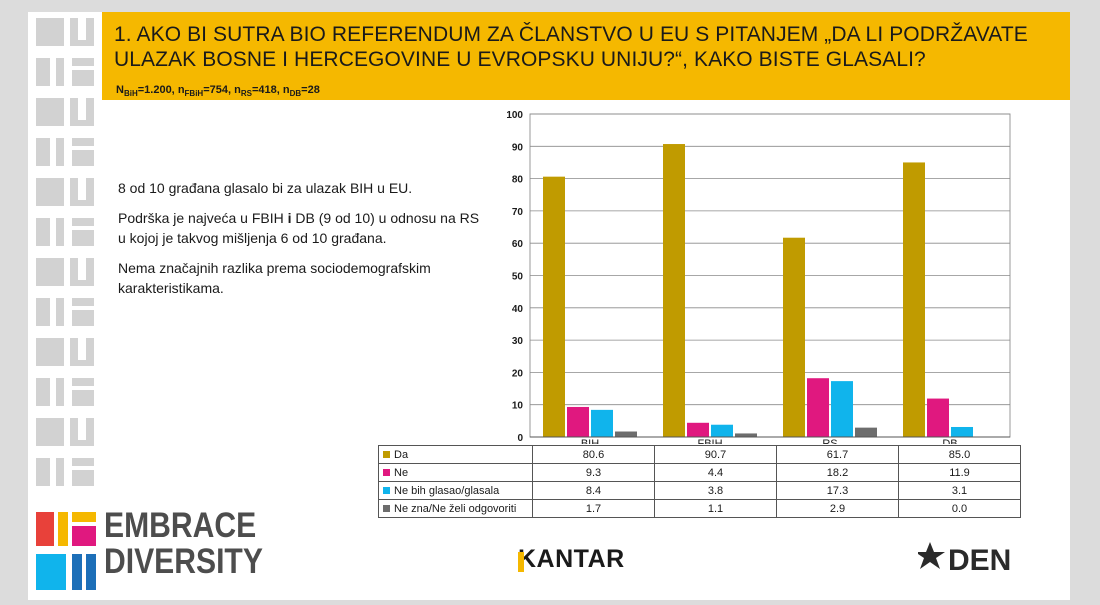  I want to click on data-label: 61.7, so click(837, 454).